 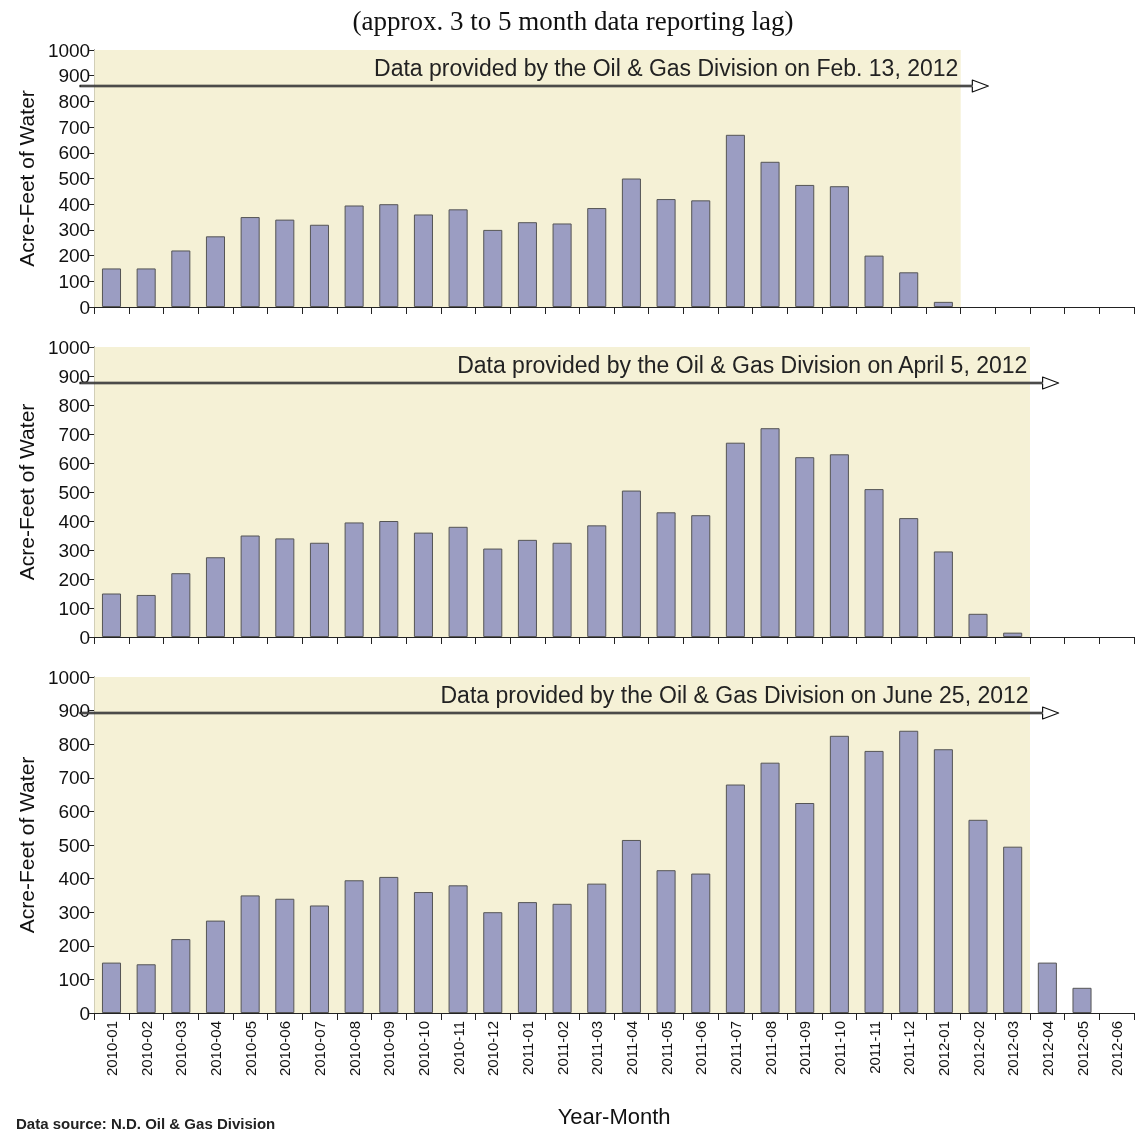 I want to click on x-tick-label: 2010-01, so click(x=111, y=1049).